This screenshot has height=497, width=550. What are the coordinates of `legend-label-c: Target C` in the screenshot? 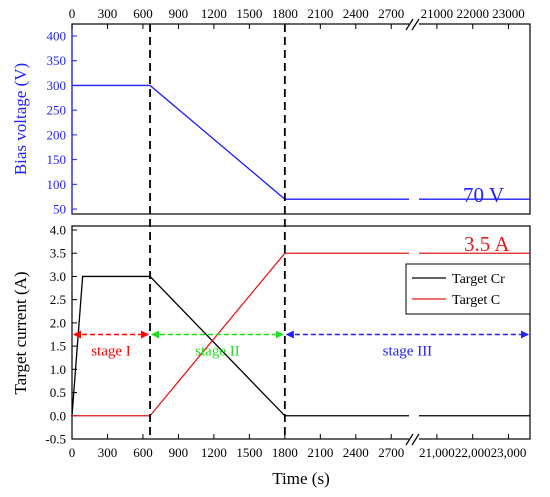 It's located at (476, 300).